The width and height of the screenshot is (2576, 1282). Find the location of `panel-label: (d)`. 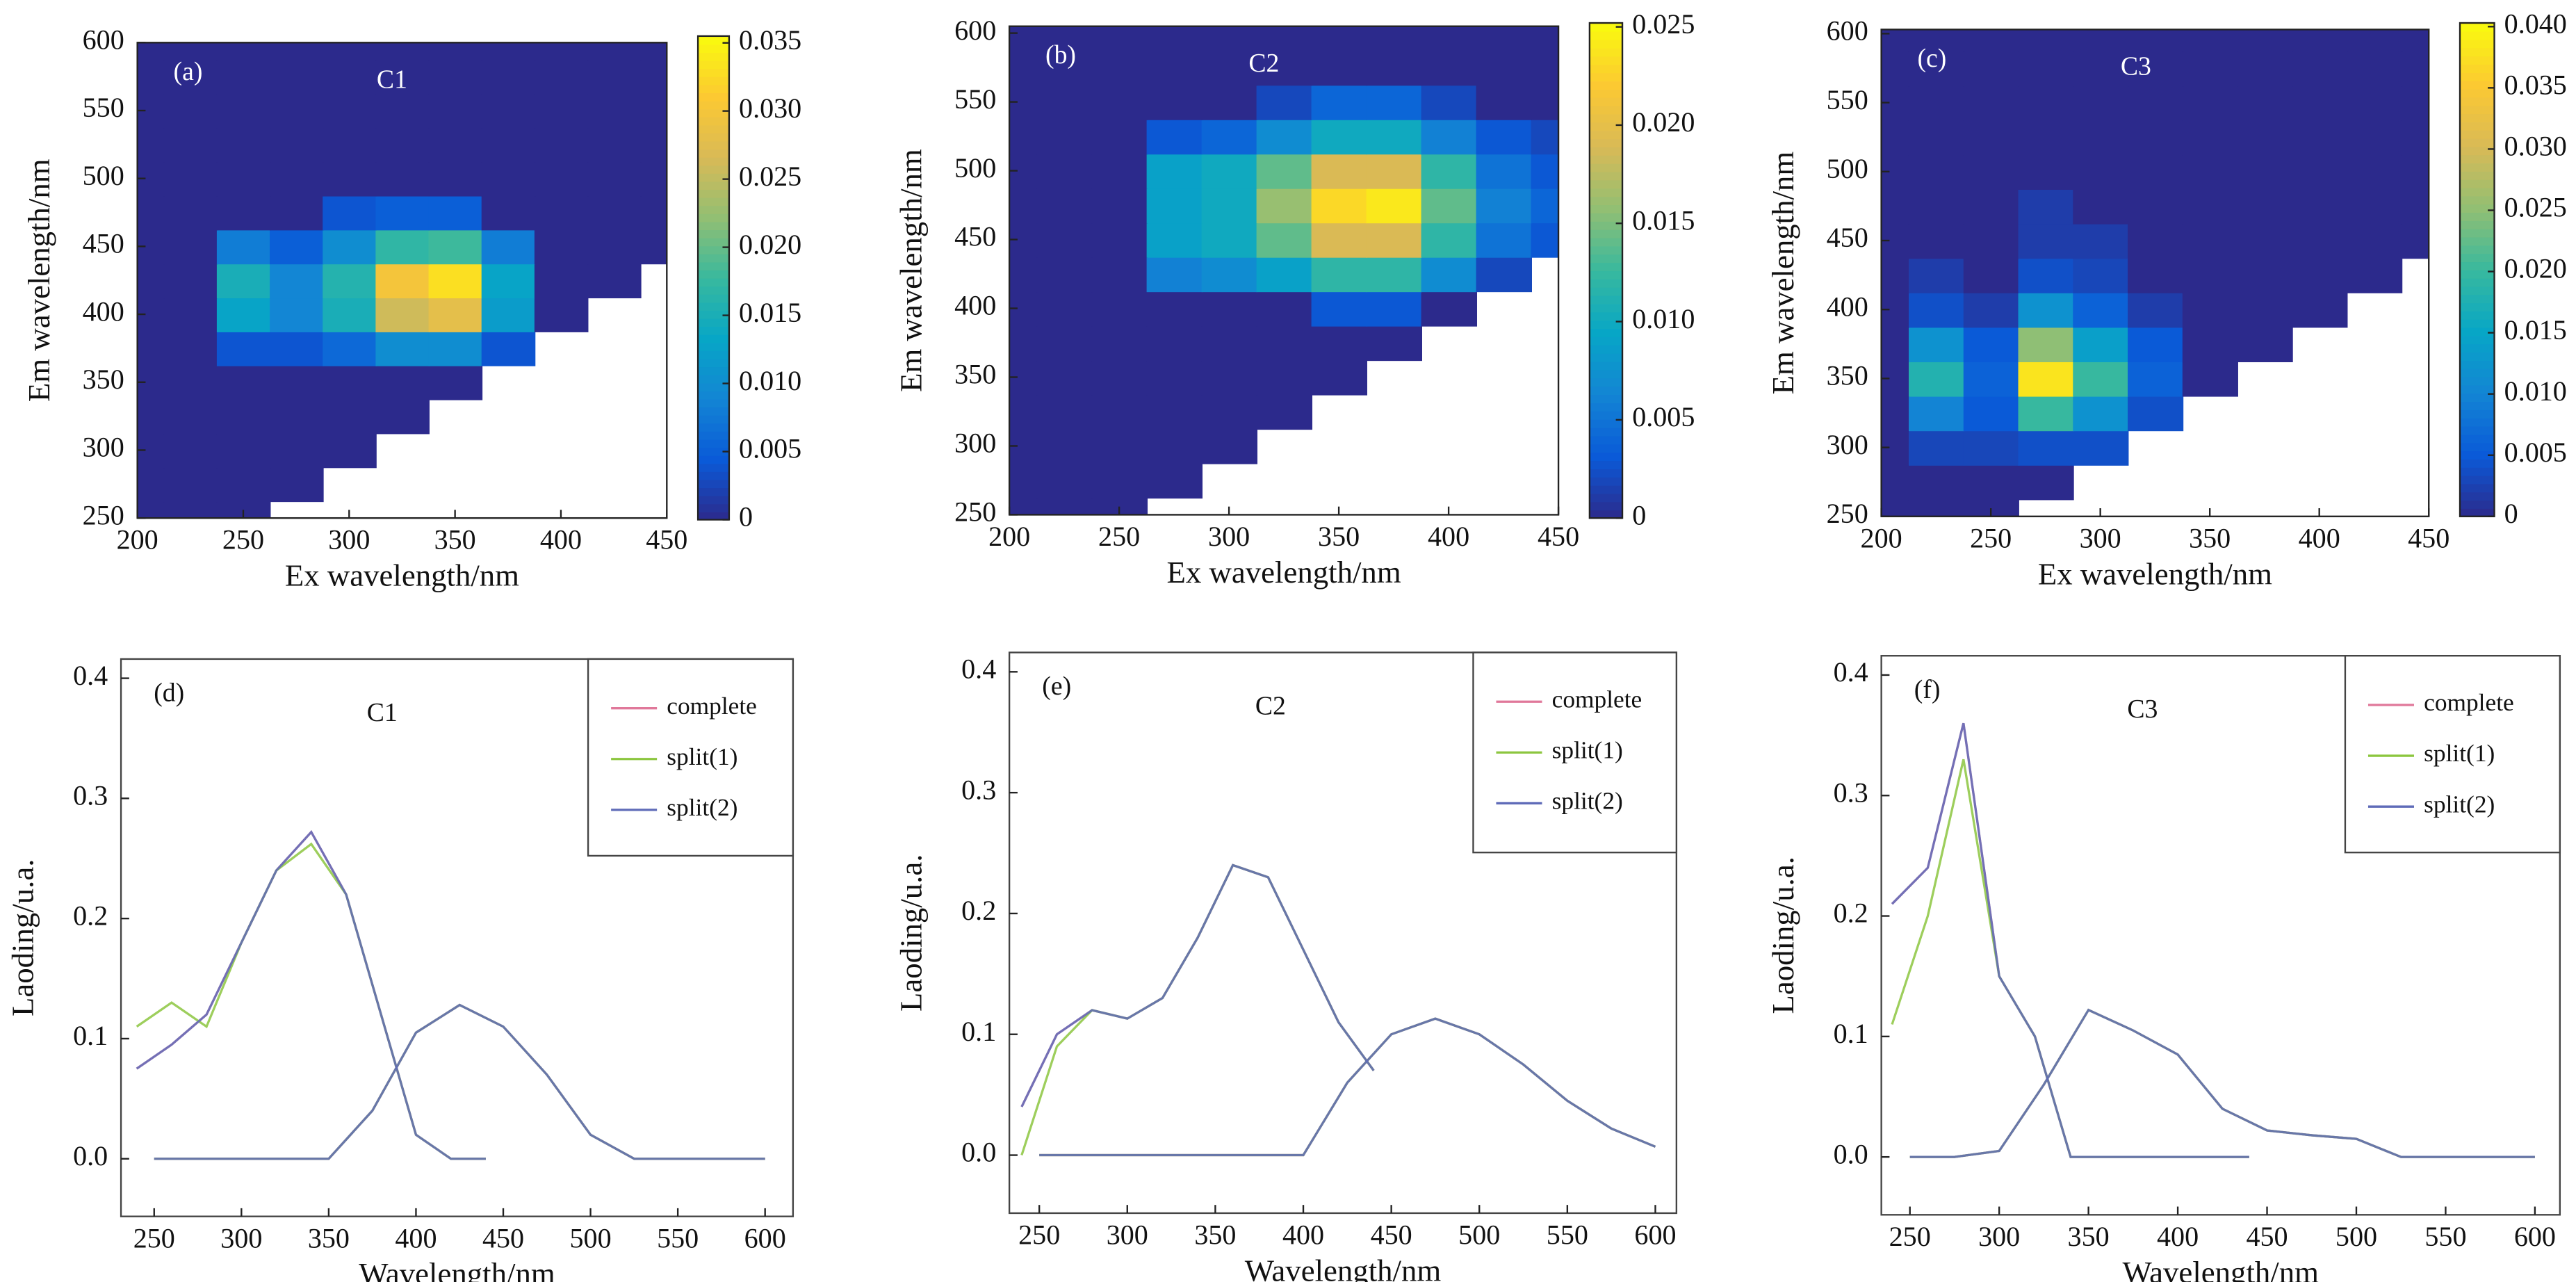

panel-label: (d) is located at coordinates (169, 692).